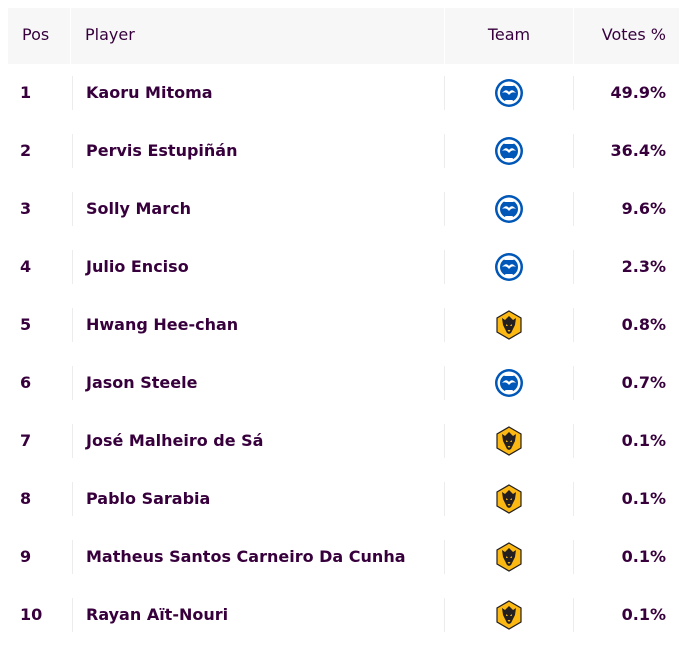  What do you see at coordinates (643, 382) in the screenshot?
I see `row-votes: 0.7%` at bounding box center [643, 382].